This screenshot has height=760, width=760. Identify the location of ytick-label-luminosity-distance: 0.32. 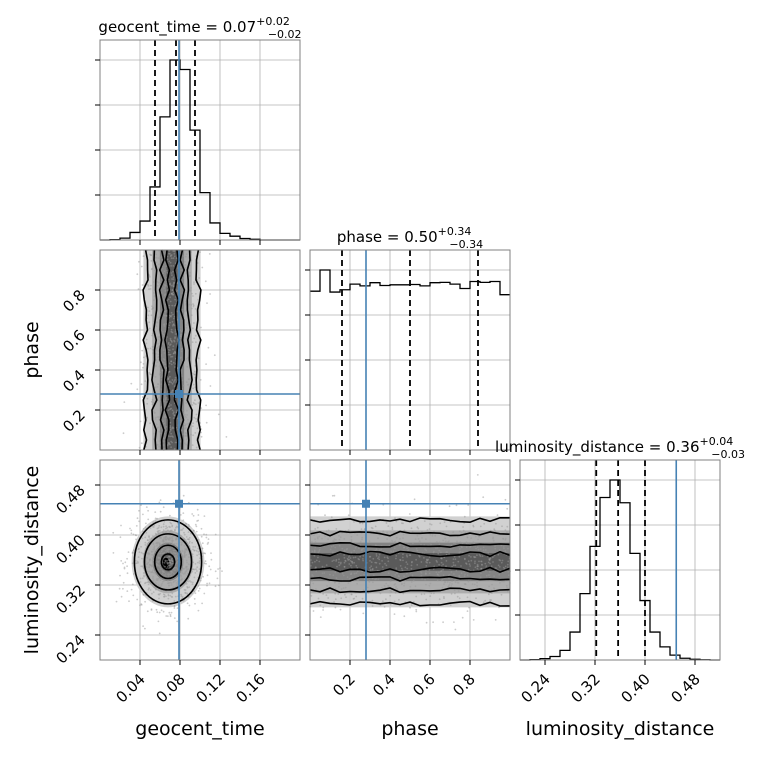
(70, 599).